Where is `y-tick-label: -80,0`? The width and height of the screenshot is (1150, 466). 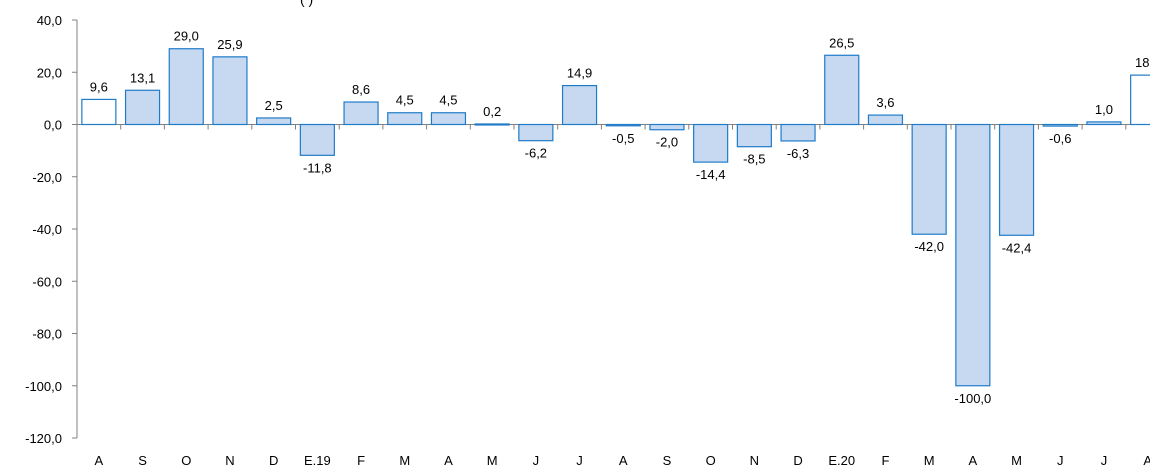 y-tick-label: -80,0 is located at coordinates (47, 334).